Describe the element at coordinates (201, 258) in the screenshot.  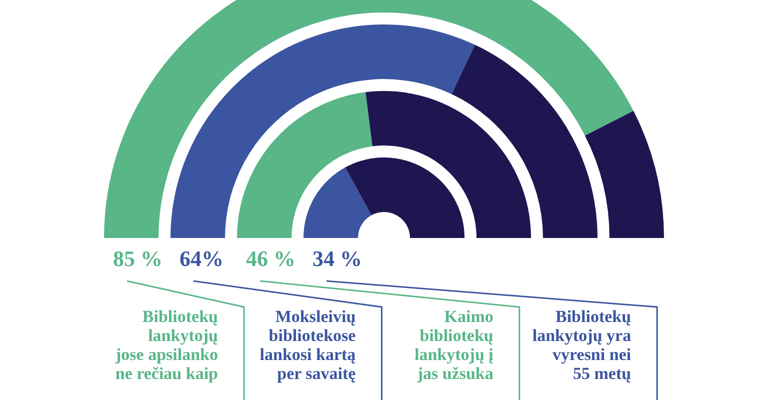
I see `data-label: 64%` at that location.